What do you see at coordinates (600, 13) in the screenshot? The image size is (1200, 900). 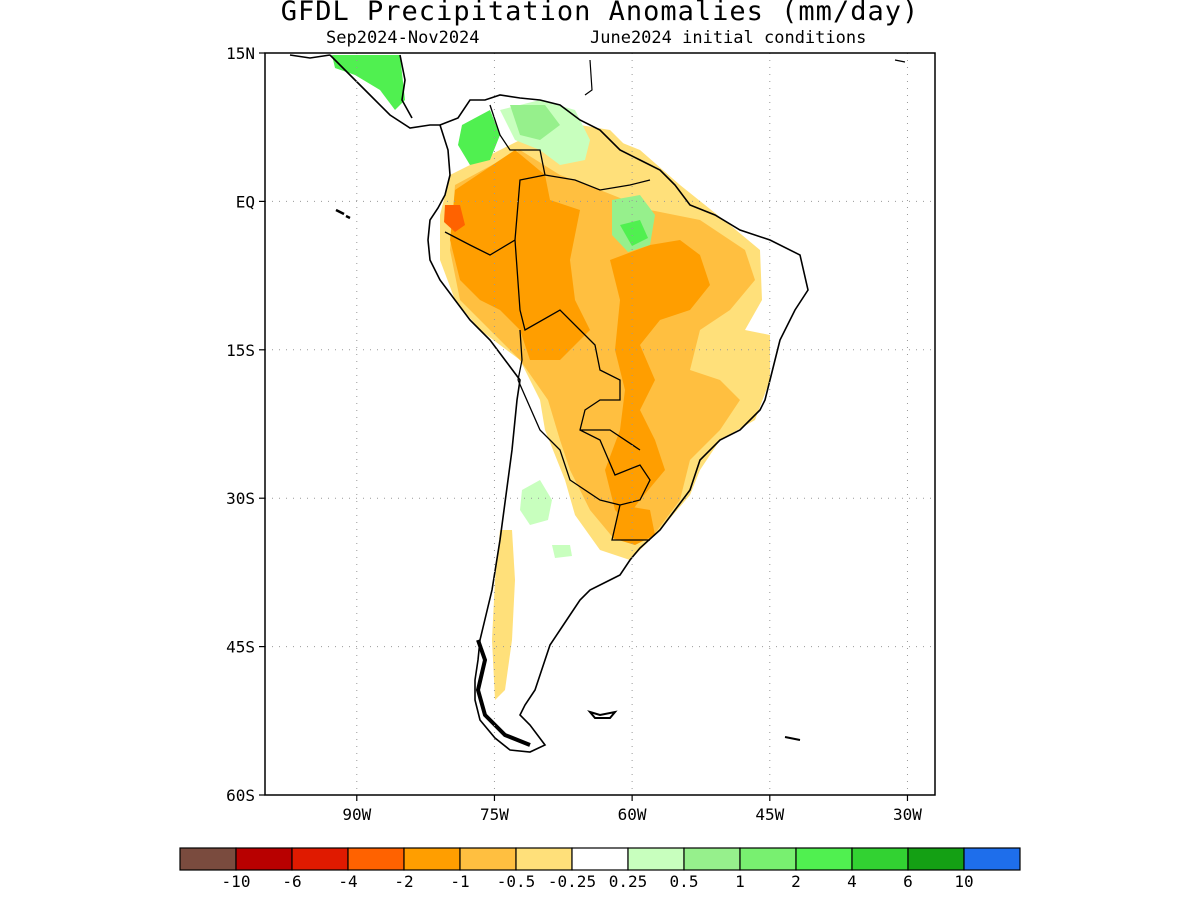 I see `chart-title: GFDL Precipitation Anomalies (mm/day)` at bounding box center [600, 13].